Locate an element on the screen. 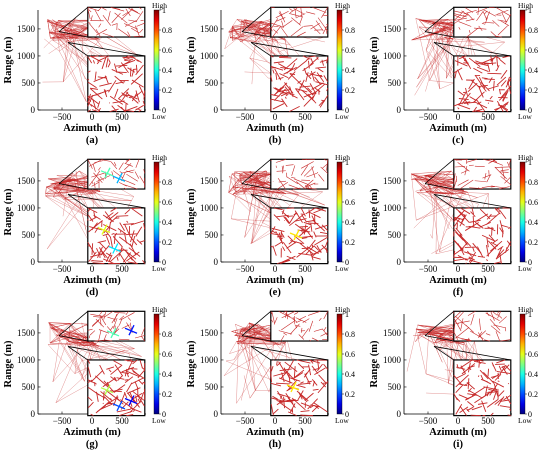 The width and height of the screenshot is (550, 459). panel-label: (e) is located at coordinates (275, 292).